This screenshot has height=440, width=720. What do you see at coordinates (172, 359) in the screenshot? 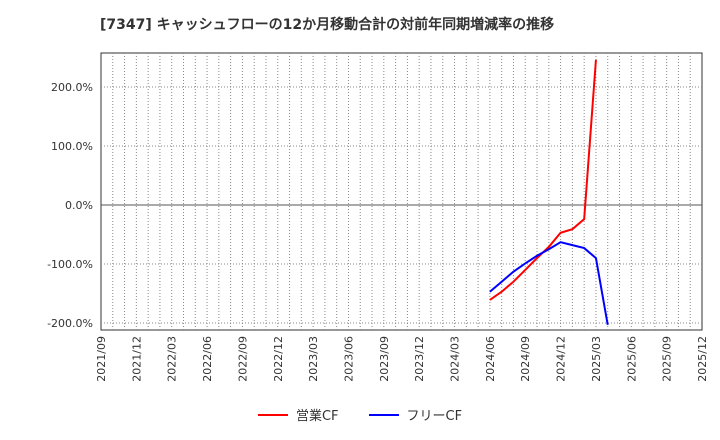
I see `x-tick-label: 2022/03` at bounding box center [172, 359].